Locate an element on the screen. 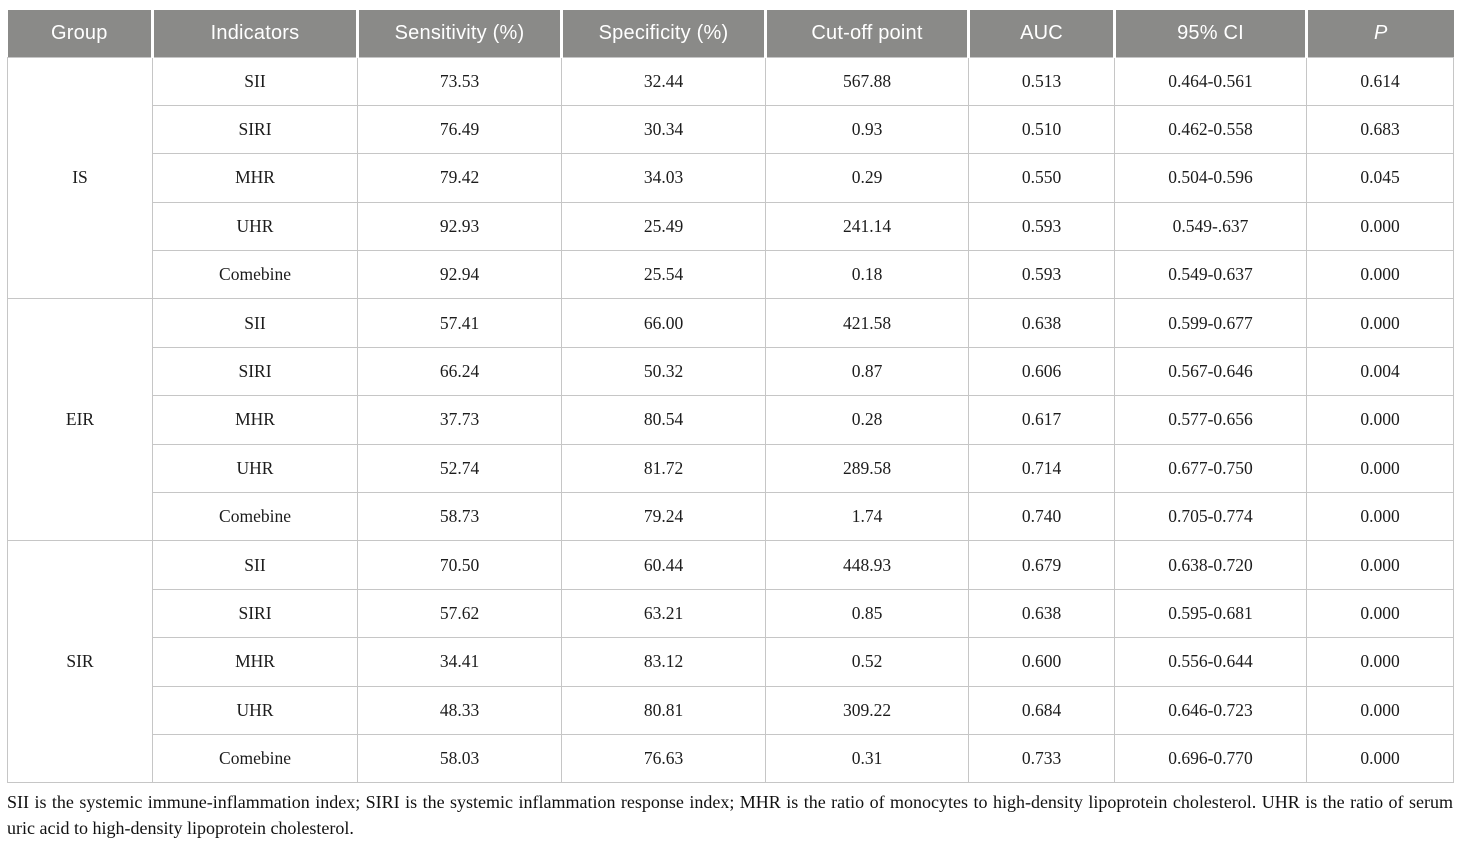 The image size is (1460, 845). cell-cutoff: 0.28 is located at coordinates (867, 420).